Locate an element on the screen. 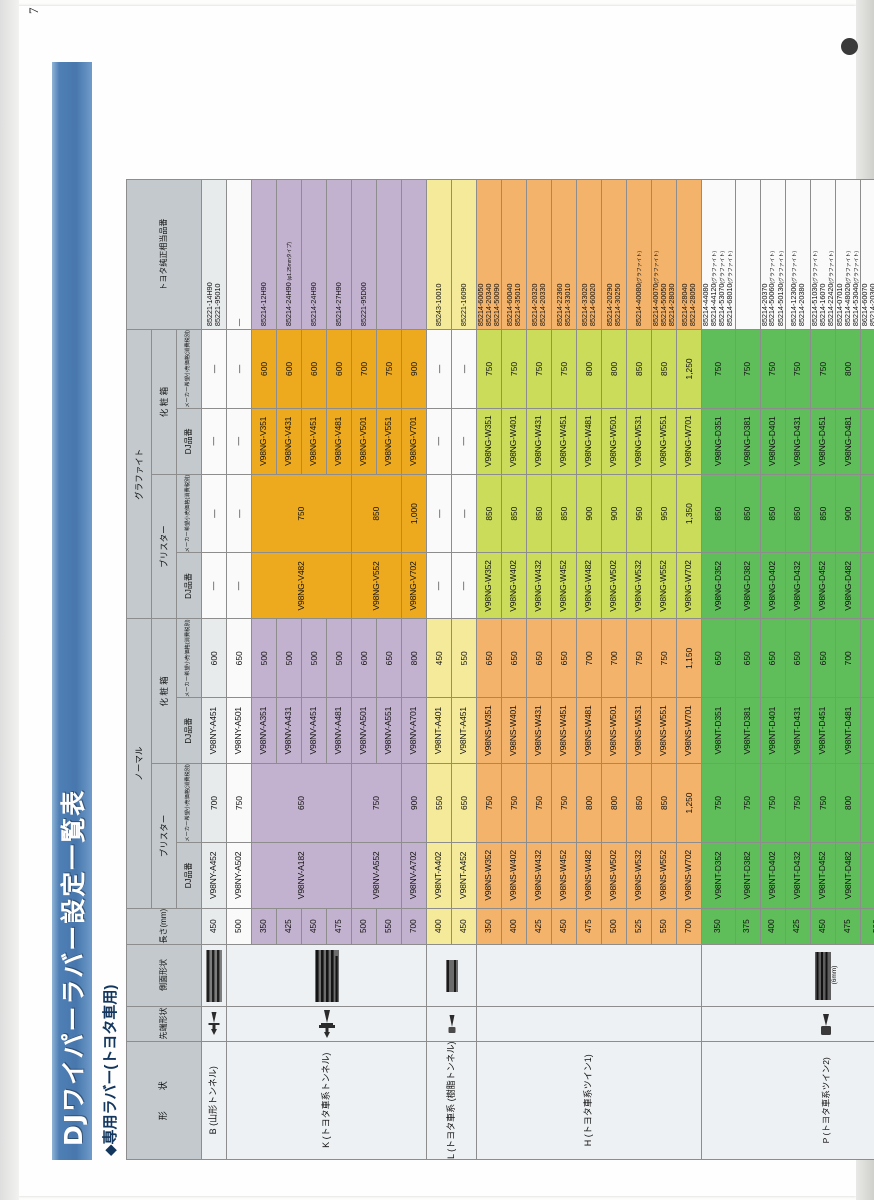 The image size is (874, 1200). price-normal-blister: 1,250 is located at coordinates (689, 803).